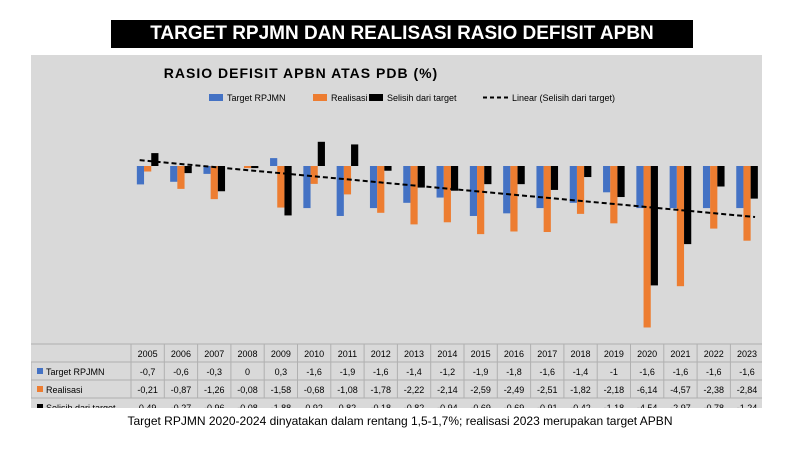 This screenshot has height=450, width=800. I want to click on bar-realisasi-2019, so click(614, 195).